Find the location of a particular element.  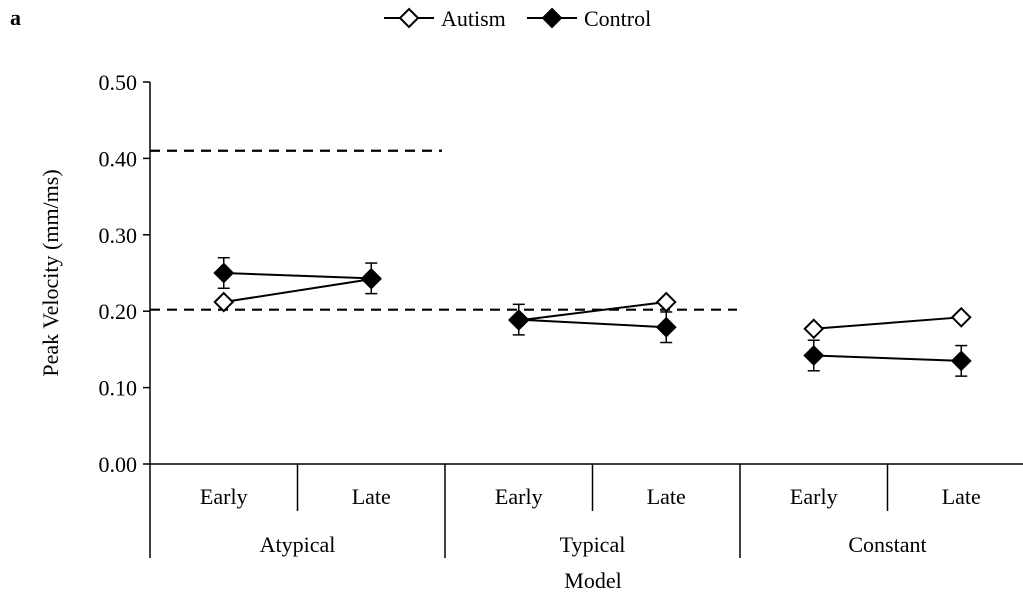

group-label: Atypical is located at coordinates (298, 544).